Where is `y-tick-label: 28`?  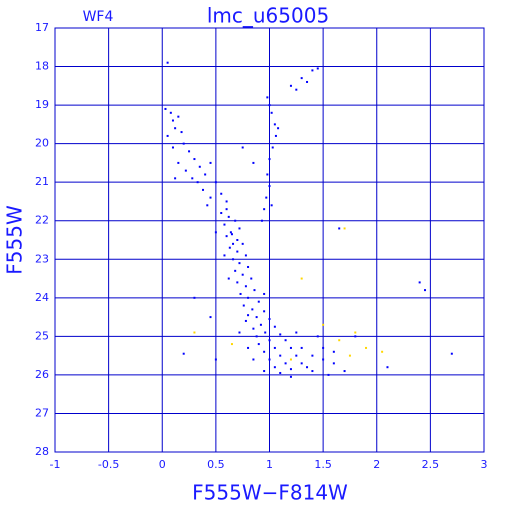
y-tick-label: 28 is located at coordinates (42, 451).